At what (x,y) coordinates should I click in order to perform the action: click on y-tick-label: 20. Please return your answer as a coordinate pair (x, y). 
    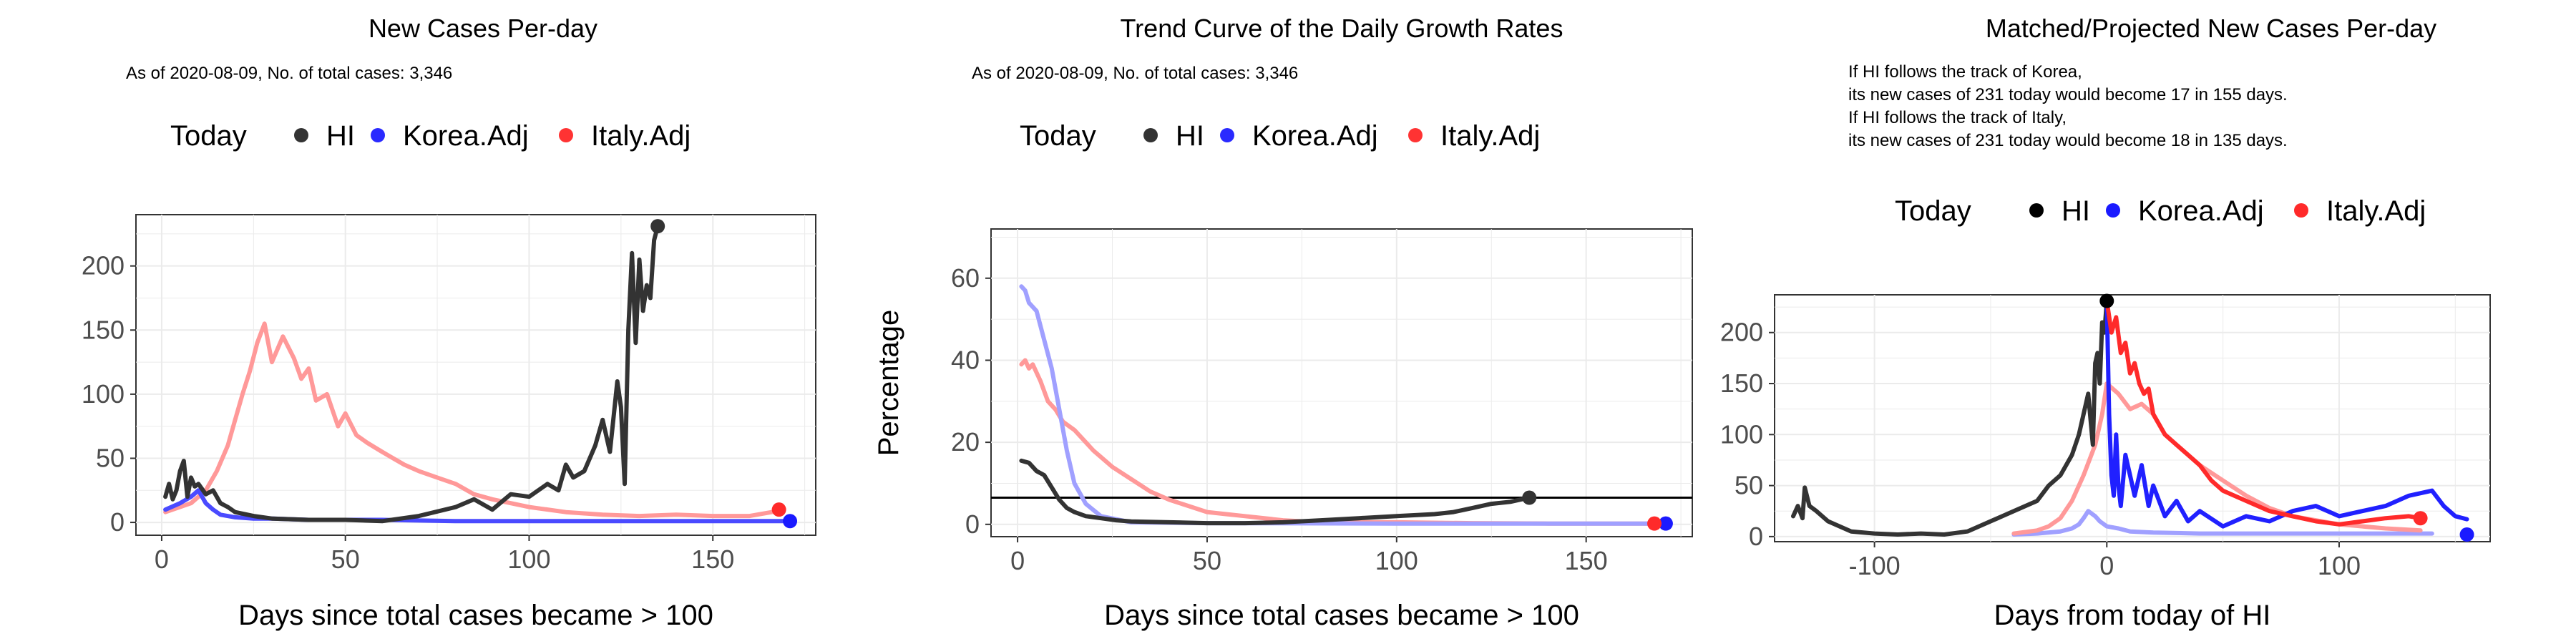
    Looking at the image, I should click on (965, 442).